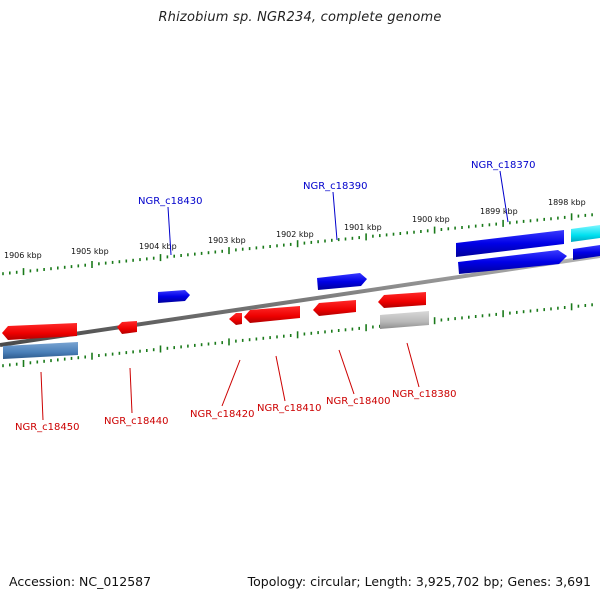 This screenshot has width=600, height=600. I want to click on gene-ngr-c18450, so click(39, 331).